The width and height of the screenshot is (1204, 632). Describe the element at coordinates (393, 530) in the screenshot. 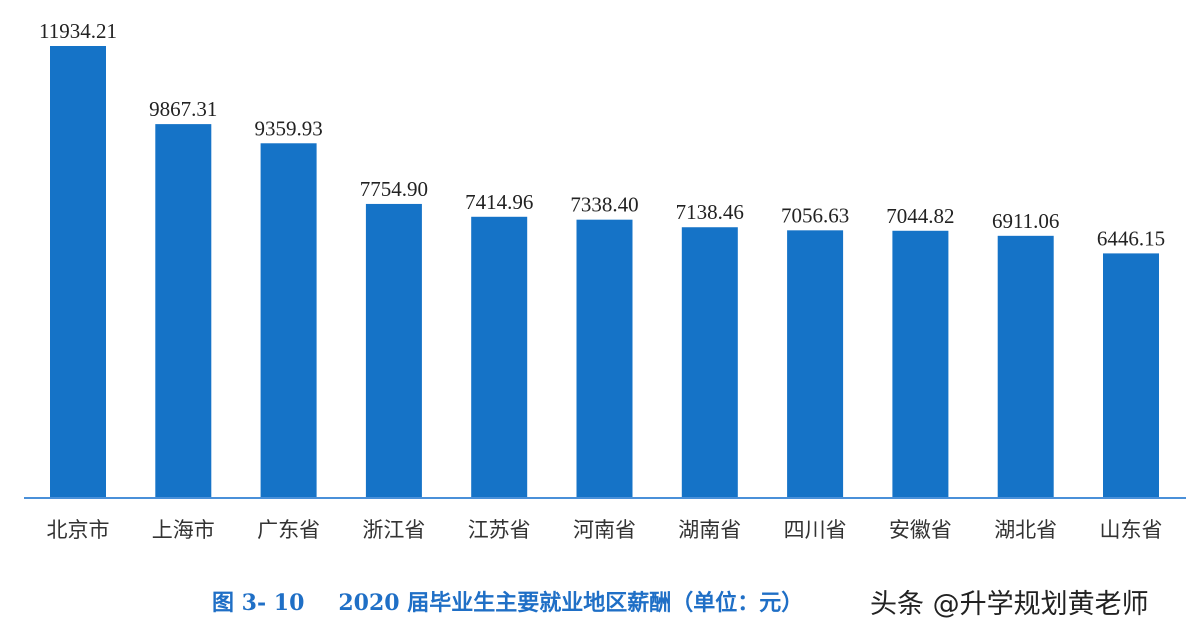

I see `x-tick-label-4: 浙江省` at that location.